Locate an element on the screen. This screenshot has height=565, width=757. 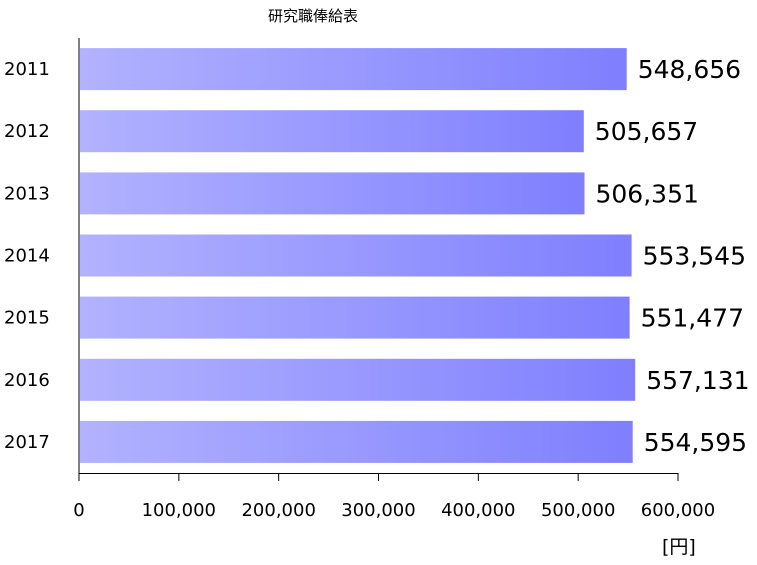
value-label-2014: 553,545 is located at coordinates (694, 256).